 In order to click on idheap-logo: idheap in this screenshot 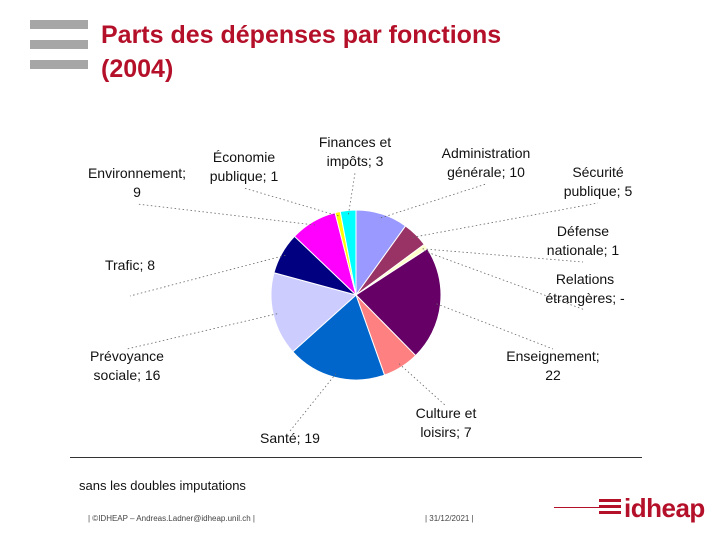, I will do `click(629, 509)`.